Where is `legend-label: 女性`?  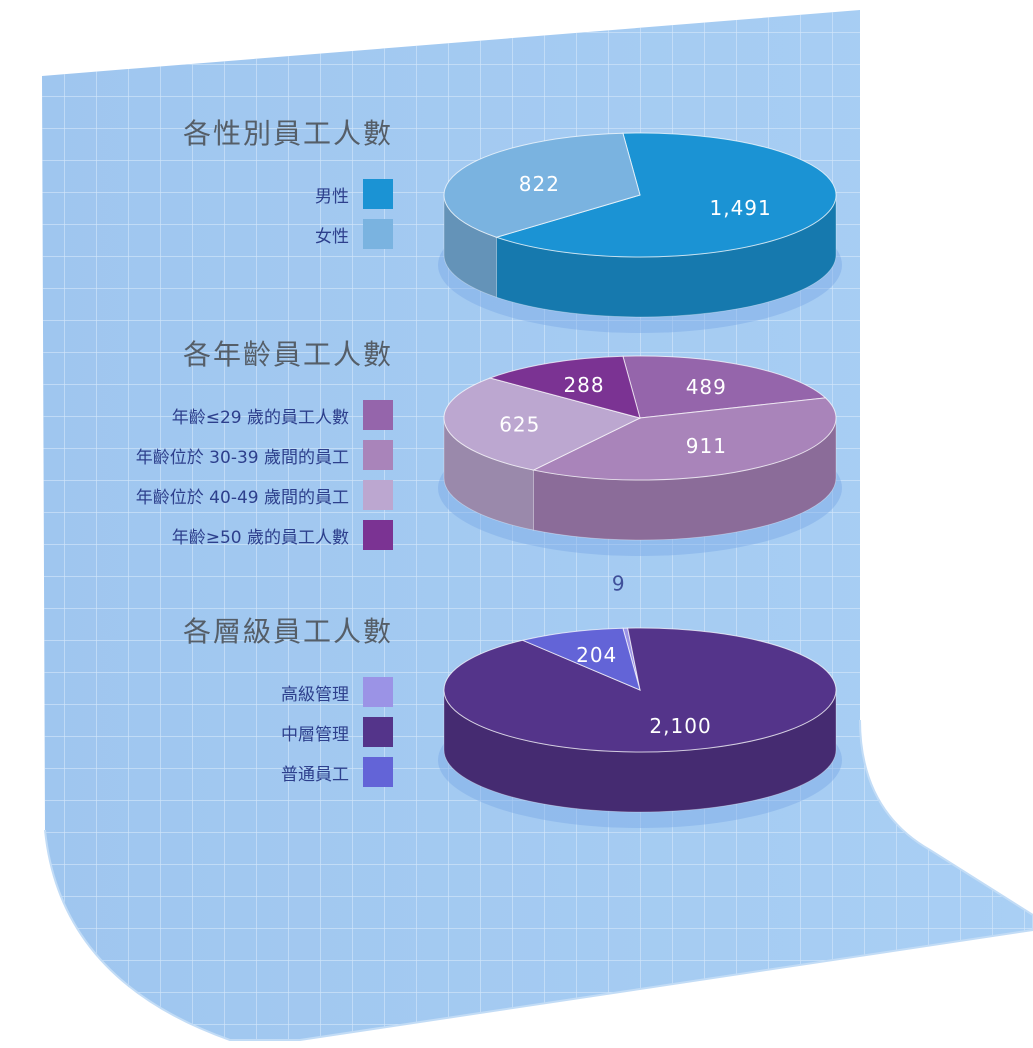 legend-label: 女性 is located at coordinates (332, 236).